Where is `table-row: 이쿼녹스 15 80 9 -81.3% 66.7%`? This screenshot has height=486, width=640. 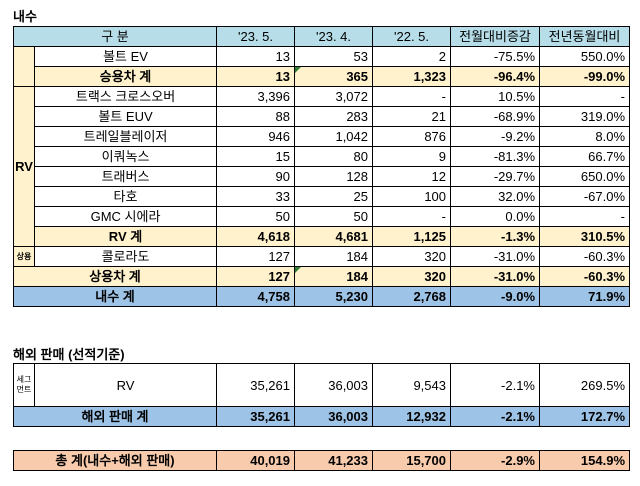
table-row: 이쿼녹스 15 80 9 -81.3% 66.7% is located at coordinates (322, 156).